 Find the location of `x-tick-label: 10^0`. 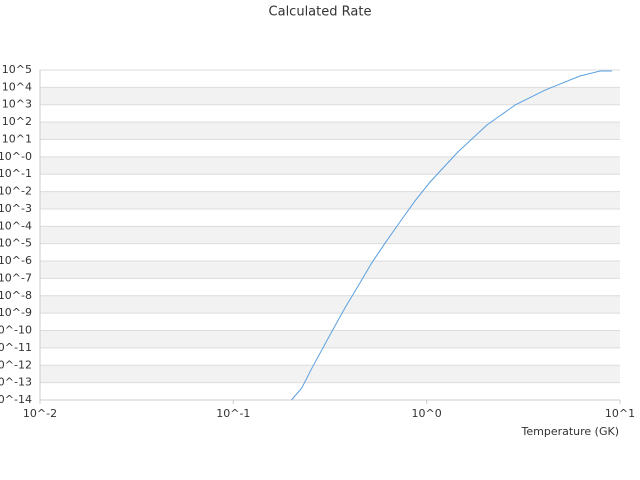

x-tick-label: 10^0 is located at coordinates (427, 413).